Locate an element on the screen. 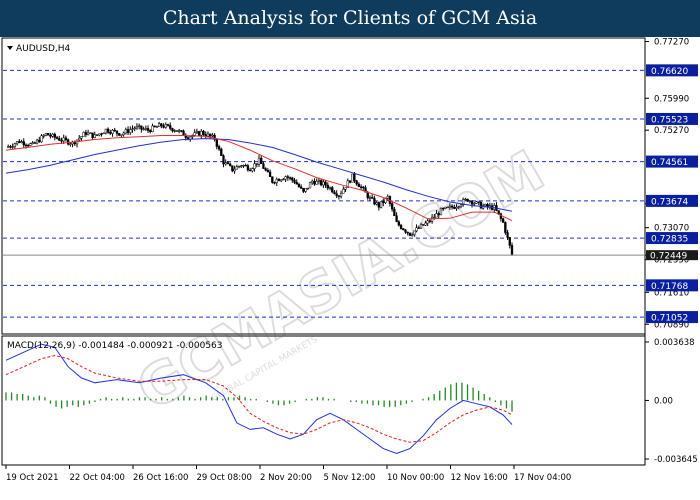  time-tick-label: 22 Oct 04:00 is located at coordinates (97, 478).